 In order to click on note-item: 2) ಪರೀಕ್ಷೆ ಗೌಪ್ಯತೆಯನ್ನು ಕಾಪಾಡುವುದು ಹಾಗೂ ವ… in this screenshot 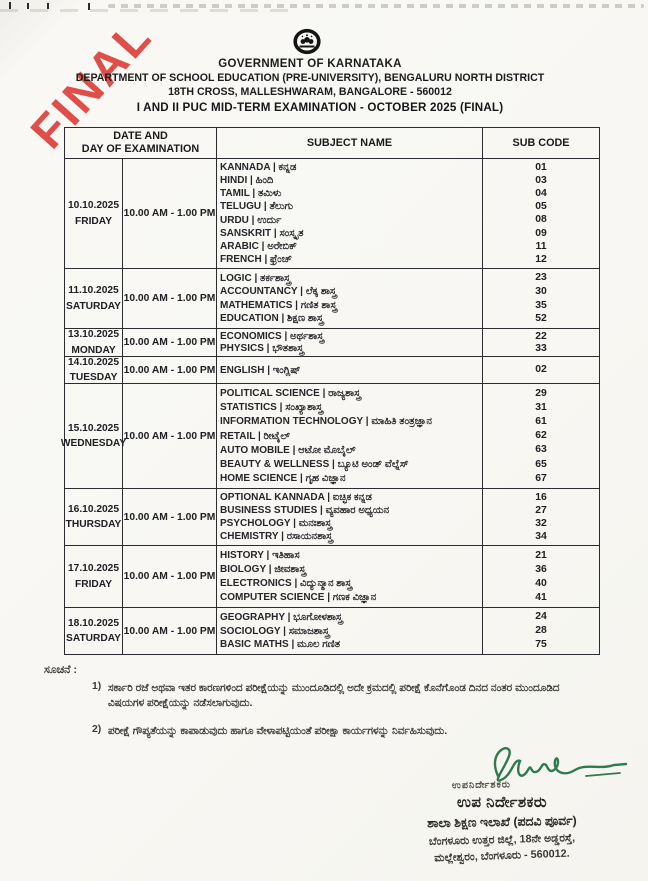, I will do `click(332, 731)`.